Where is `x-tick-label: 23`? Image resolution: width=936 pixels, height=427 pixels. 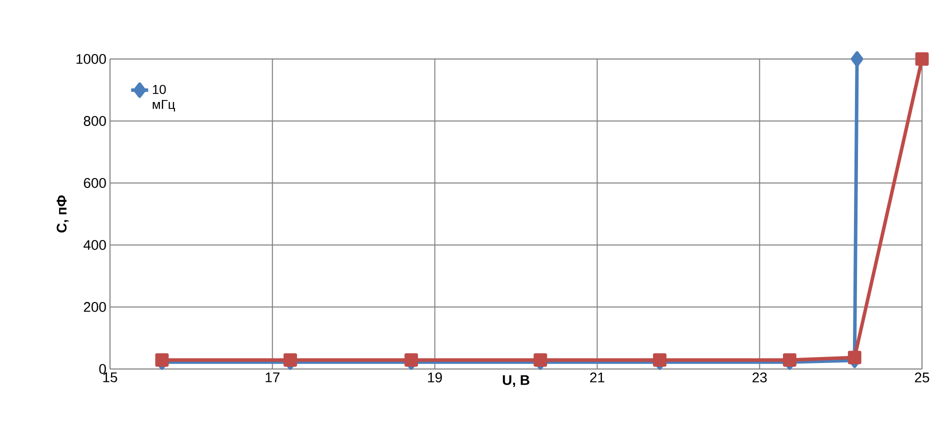
x-tick-label: 23 is located at coordinates (759, 377).